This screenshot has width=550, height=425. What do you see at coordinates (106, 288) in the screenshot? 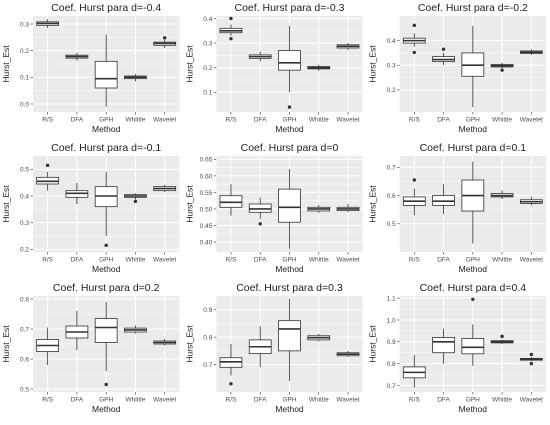
I see `chart-title: Coef. Hurst para d=0.2` at bounding box center [106, 288].